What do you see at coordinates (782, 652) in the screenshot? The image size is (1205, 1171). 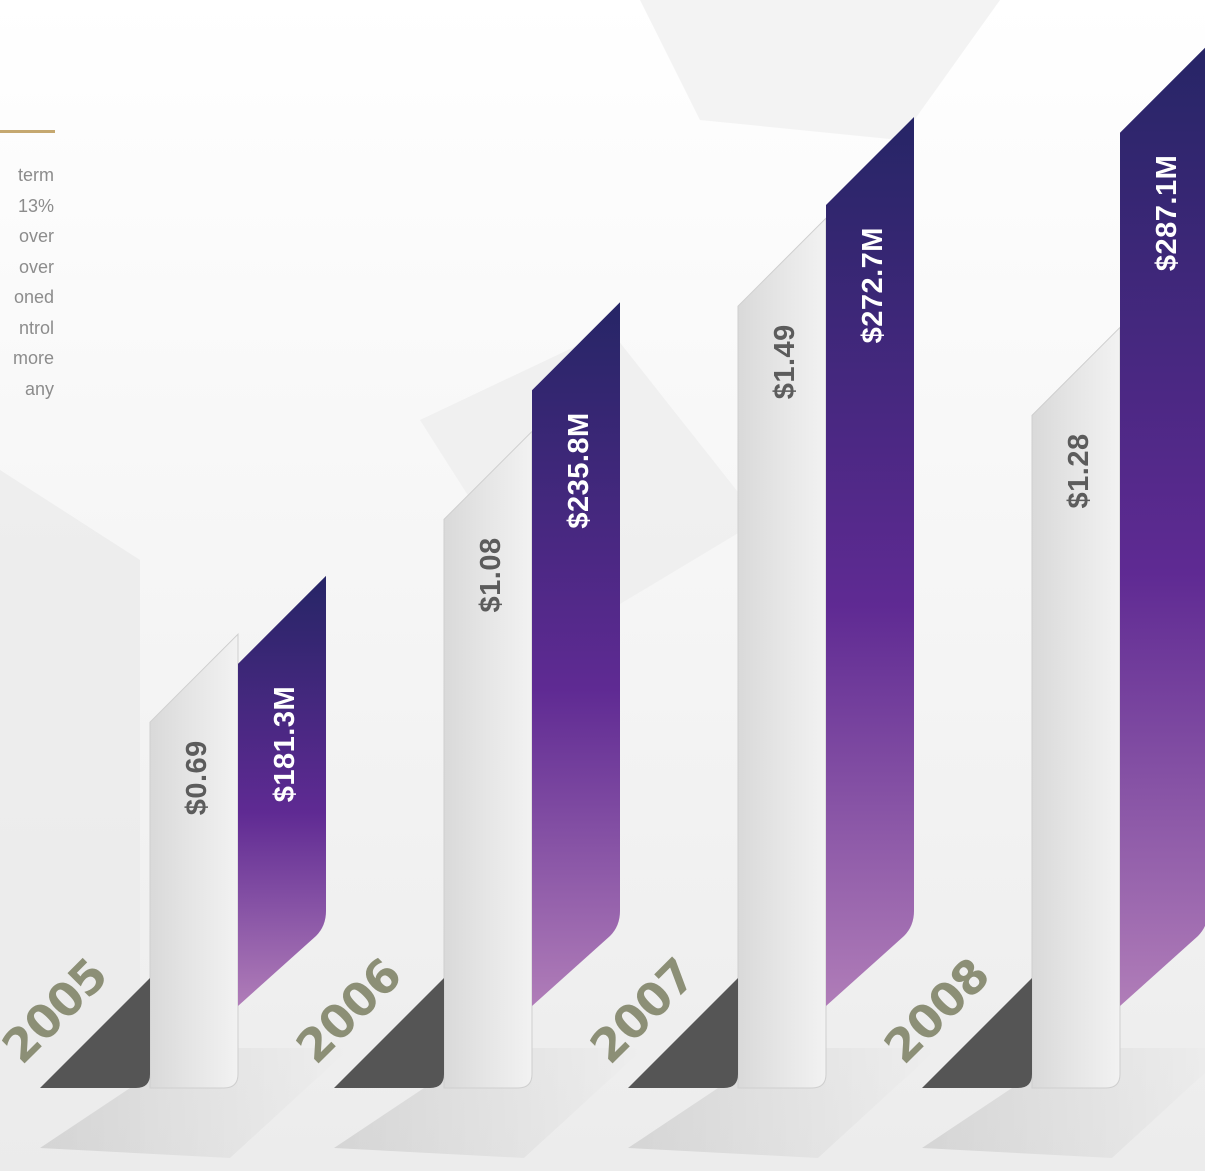 I see `eps-bar-2007` at bounding box center [782, 652].